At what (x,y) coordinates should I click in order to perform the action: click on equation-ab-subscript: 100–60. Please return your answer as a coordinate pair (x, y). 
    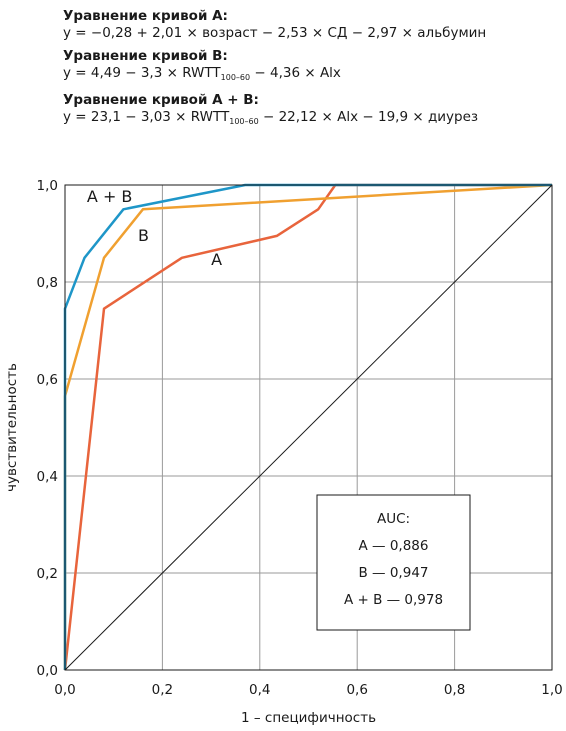
    Looking at the image, I should click on (244, 121).